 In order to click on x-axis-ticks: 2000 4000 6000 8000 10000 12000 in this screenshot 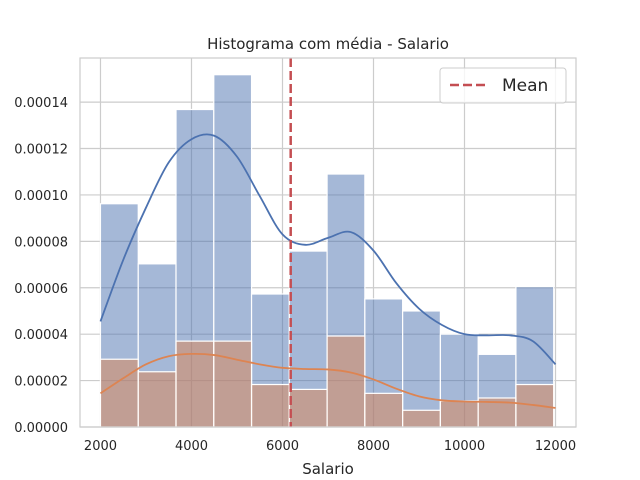, I will do `click(330, 446)`.